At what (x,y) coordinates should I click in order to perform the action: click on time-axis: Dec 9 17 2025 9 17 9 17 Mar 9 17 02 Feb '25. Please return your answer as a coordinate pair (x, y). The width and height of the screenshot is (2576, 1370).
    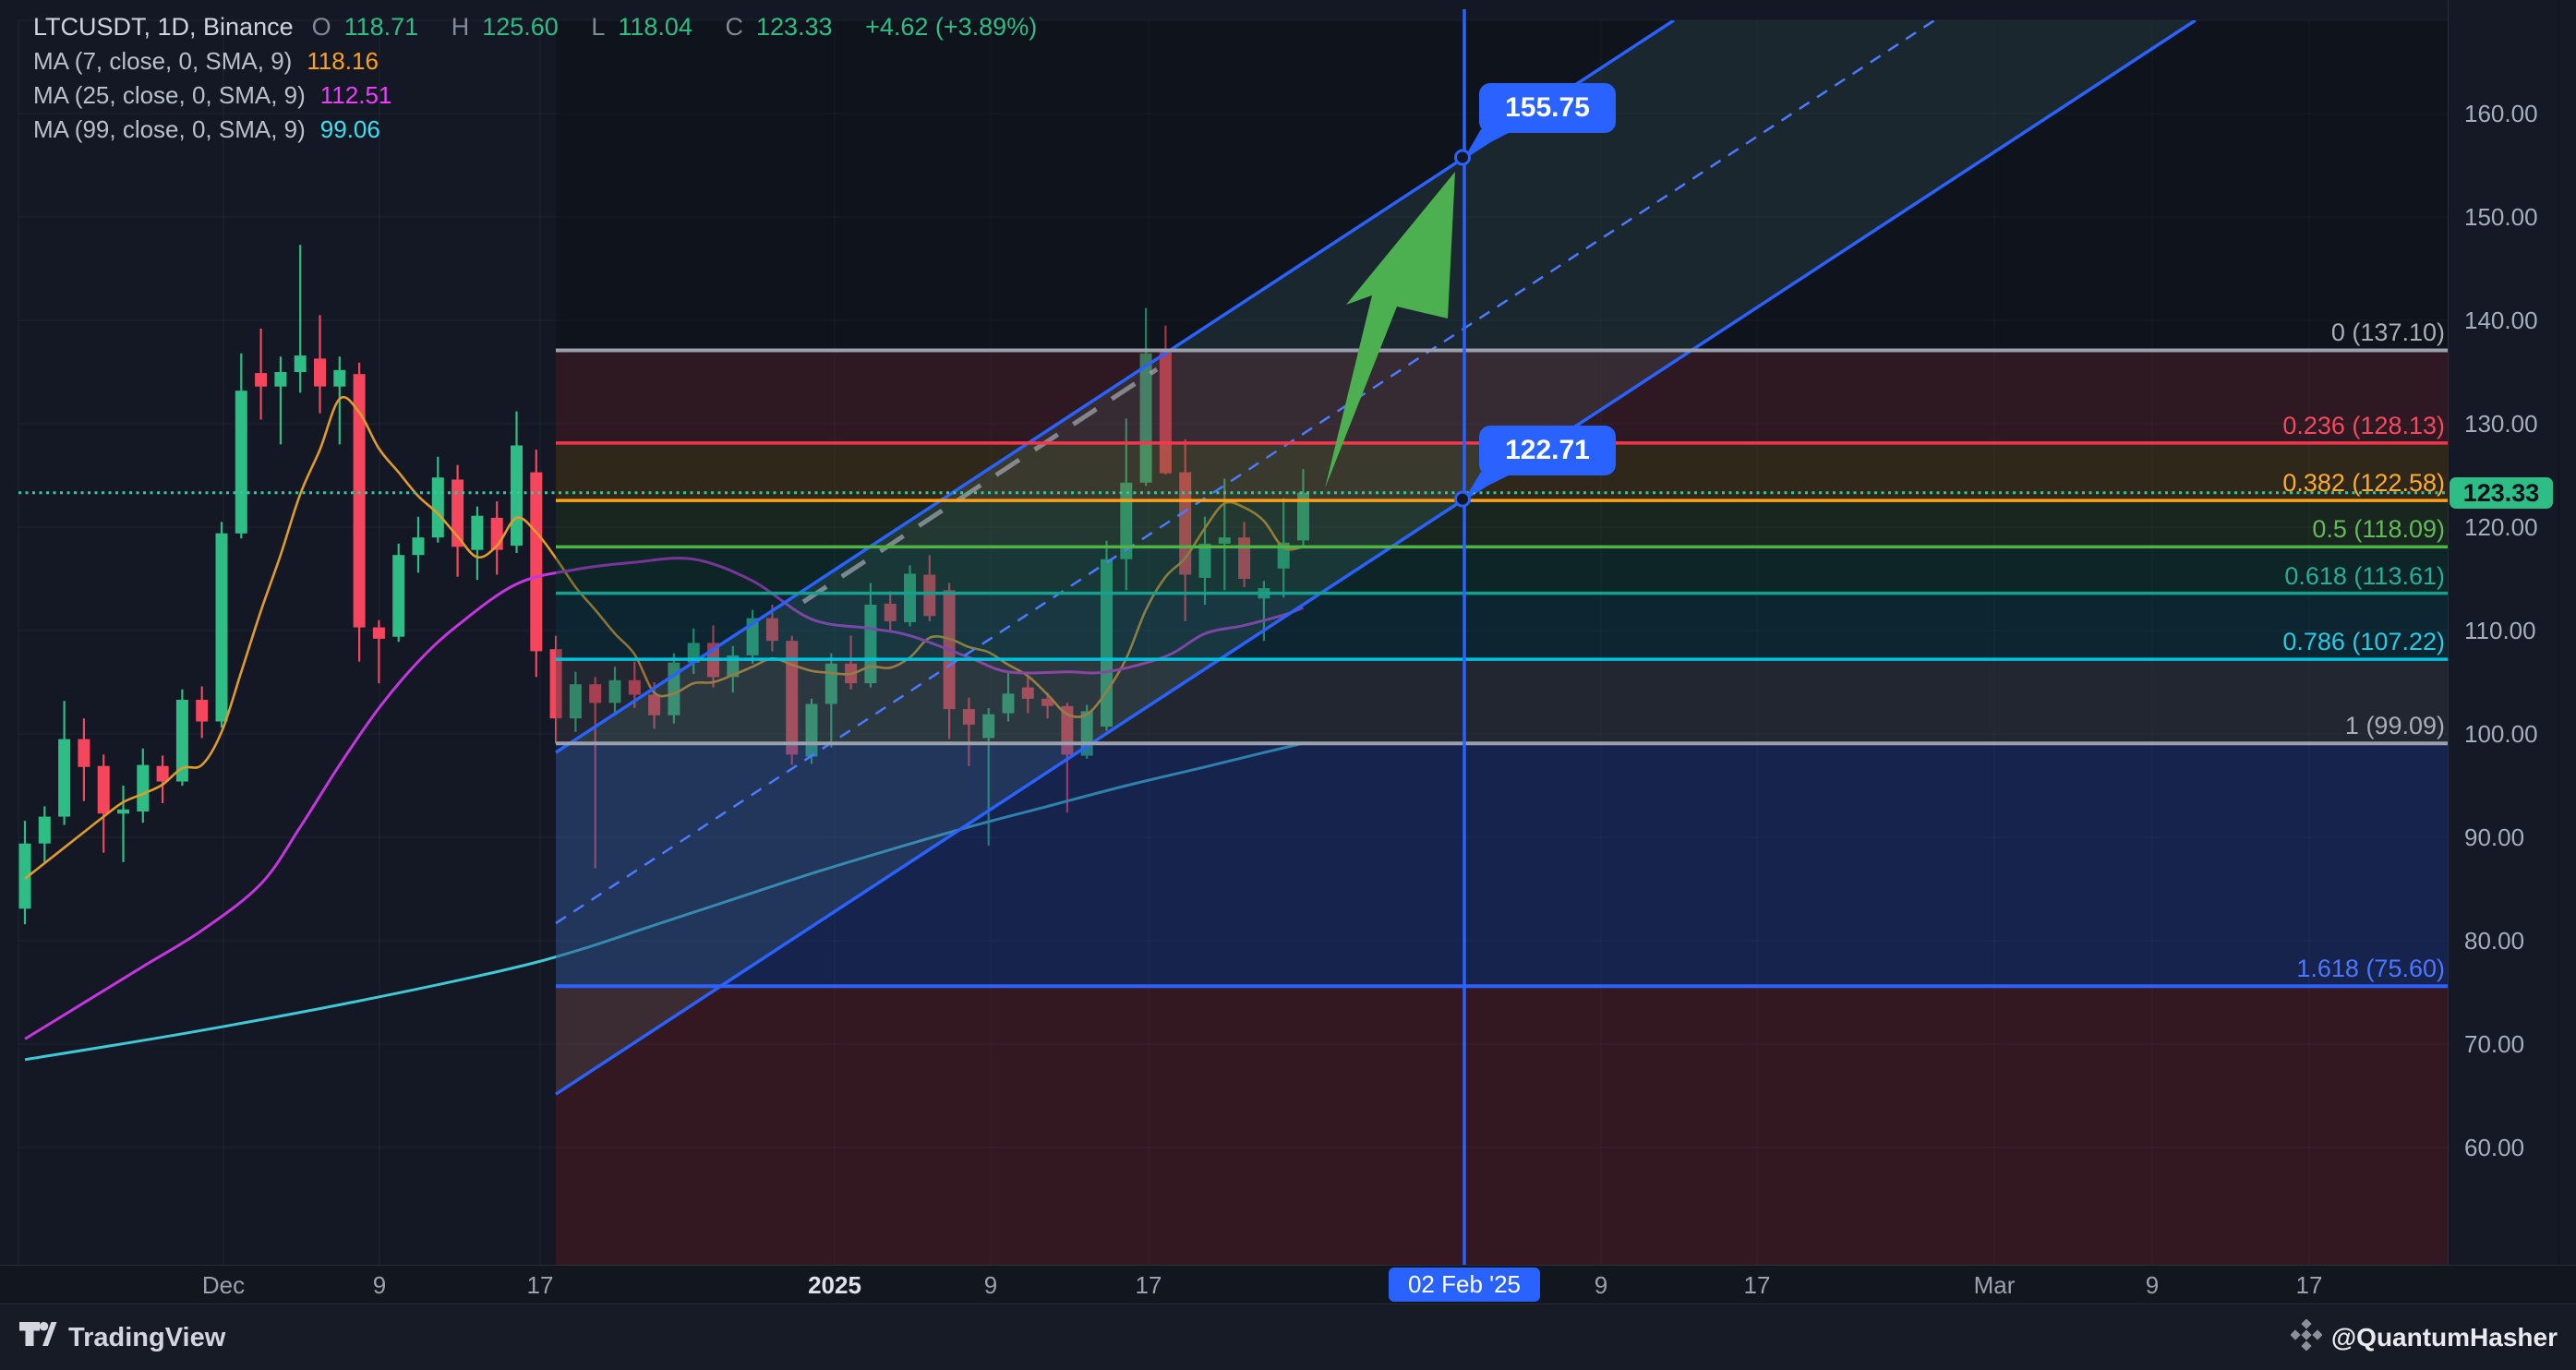
    Looking at the image, I should click on (1288, 1285).